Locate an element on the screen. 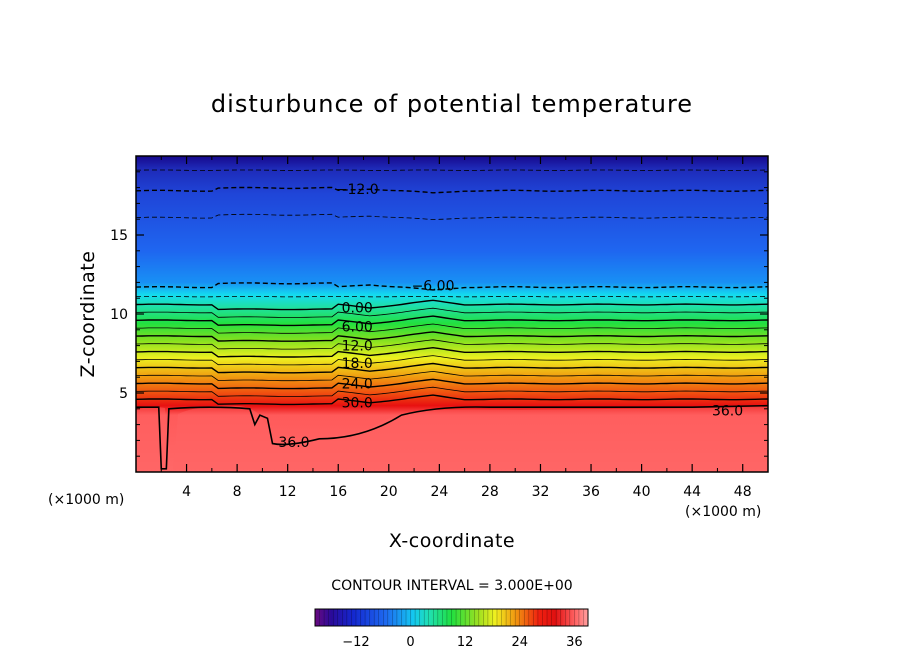  y-tick-label: 10 is located at coordinates (119, 315).